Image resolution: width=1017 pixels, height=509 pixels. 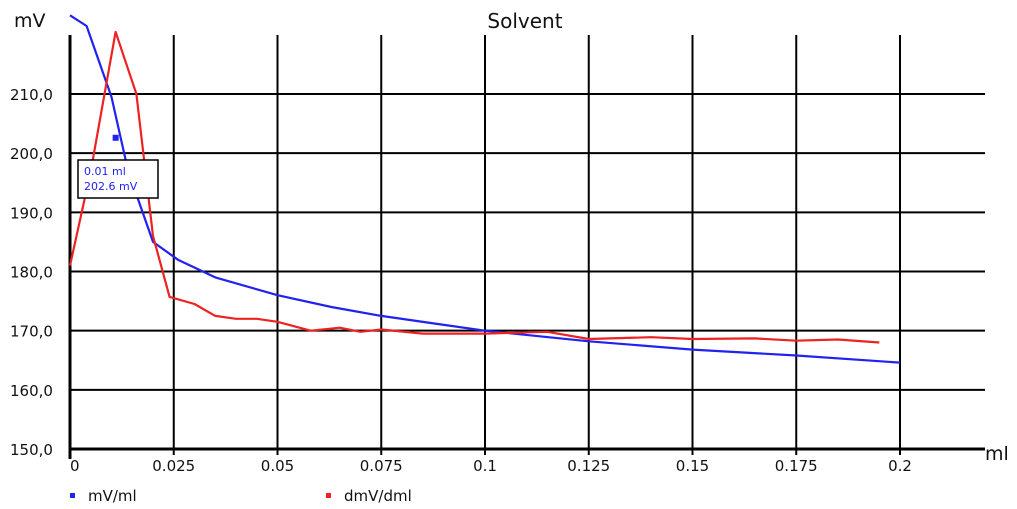 I want to click on x-axis-label: ml, so click(x=997, y=454).